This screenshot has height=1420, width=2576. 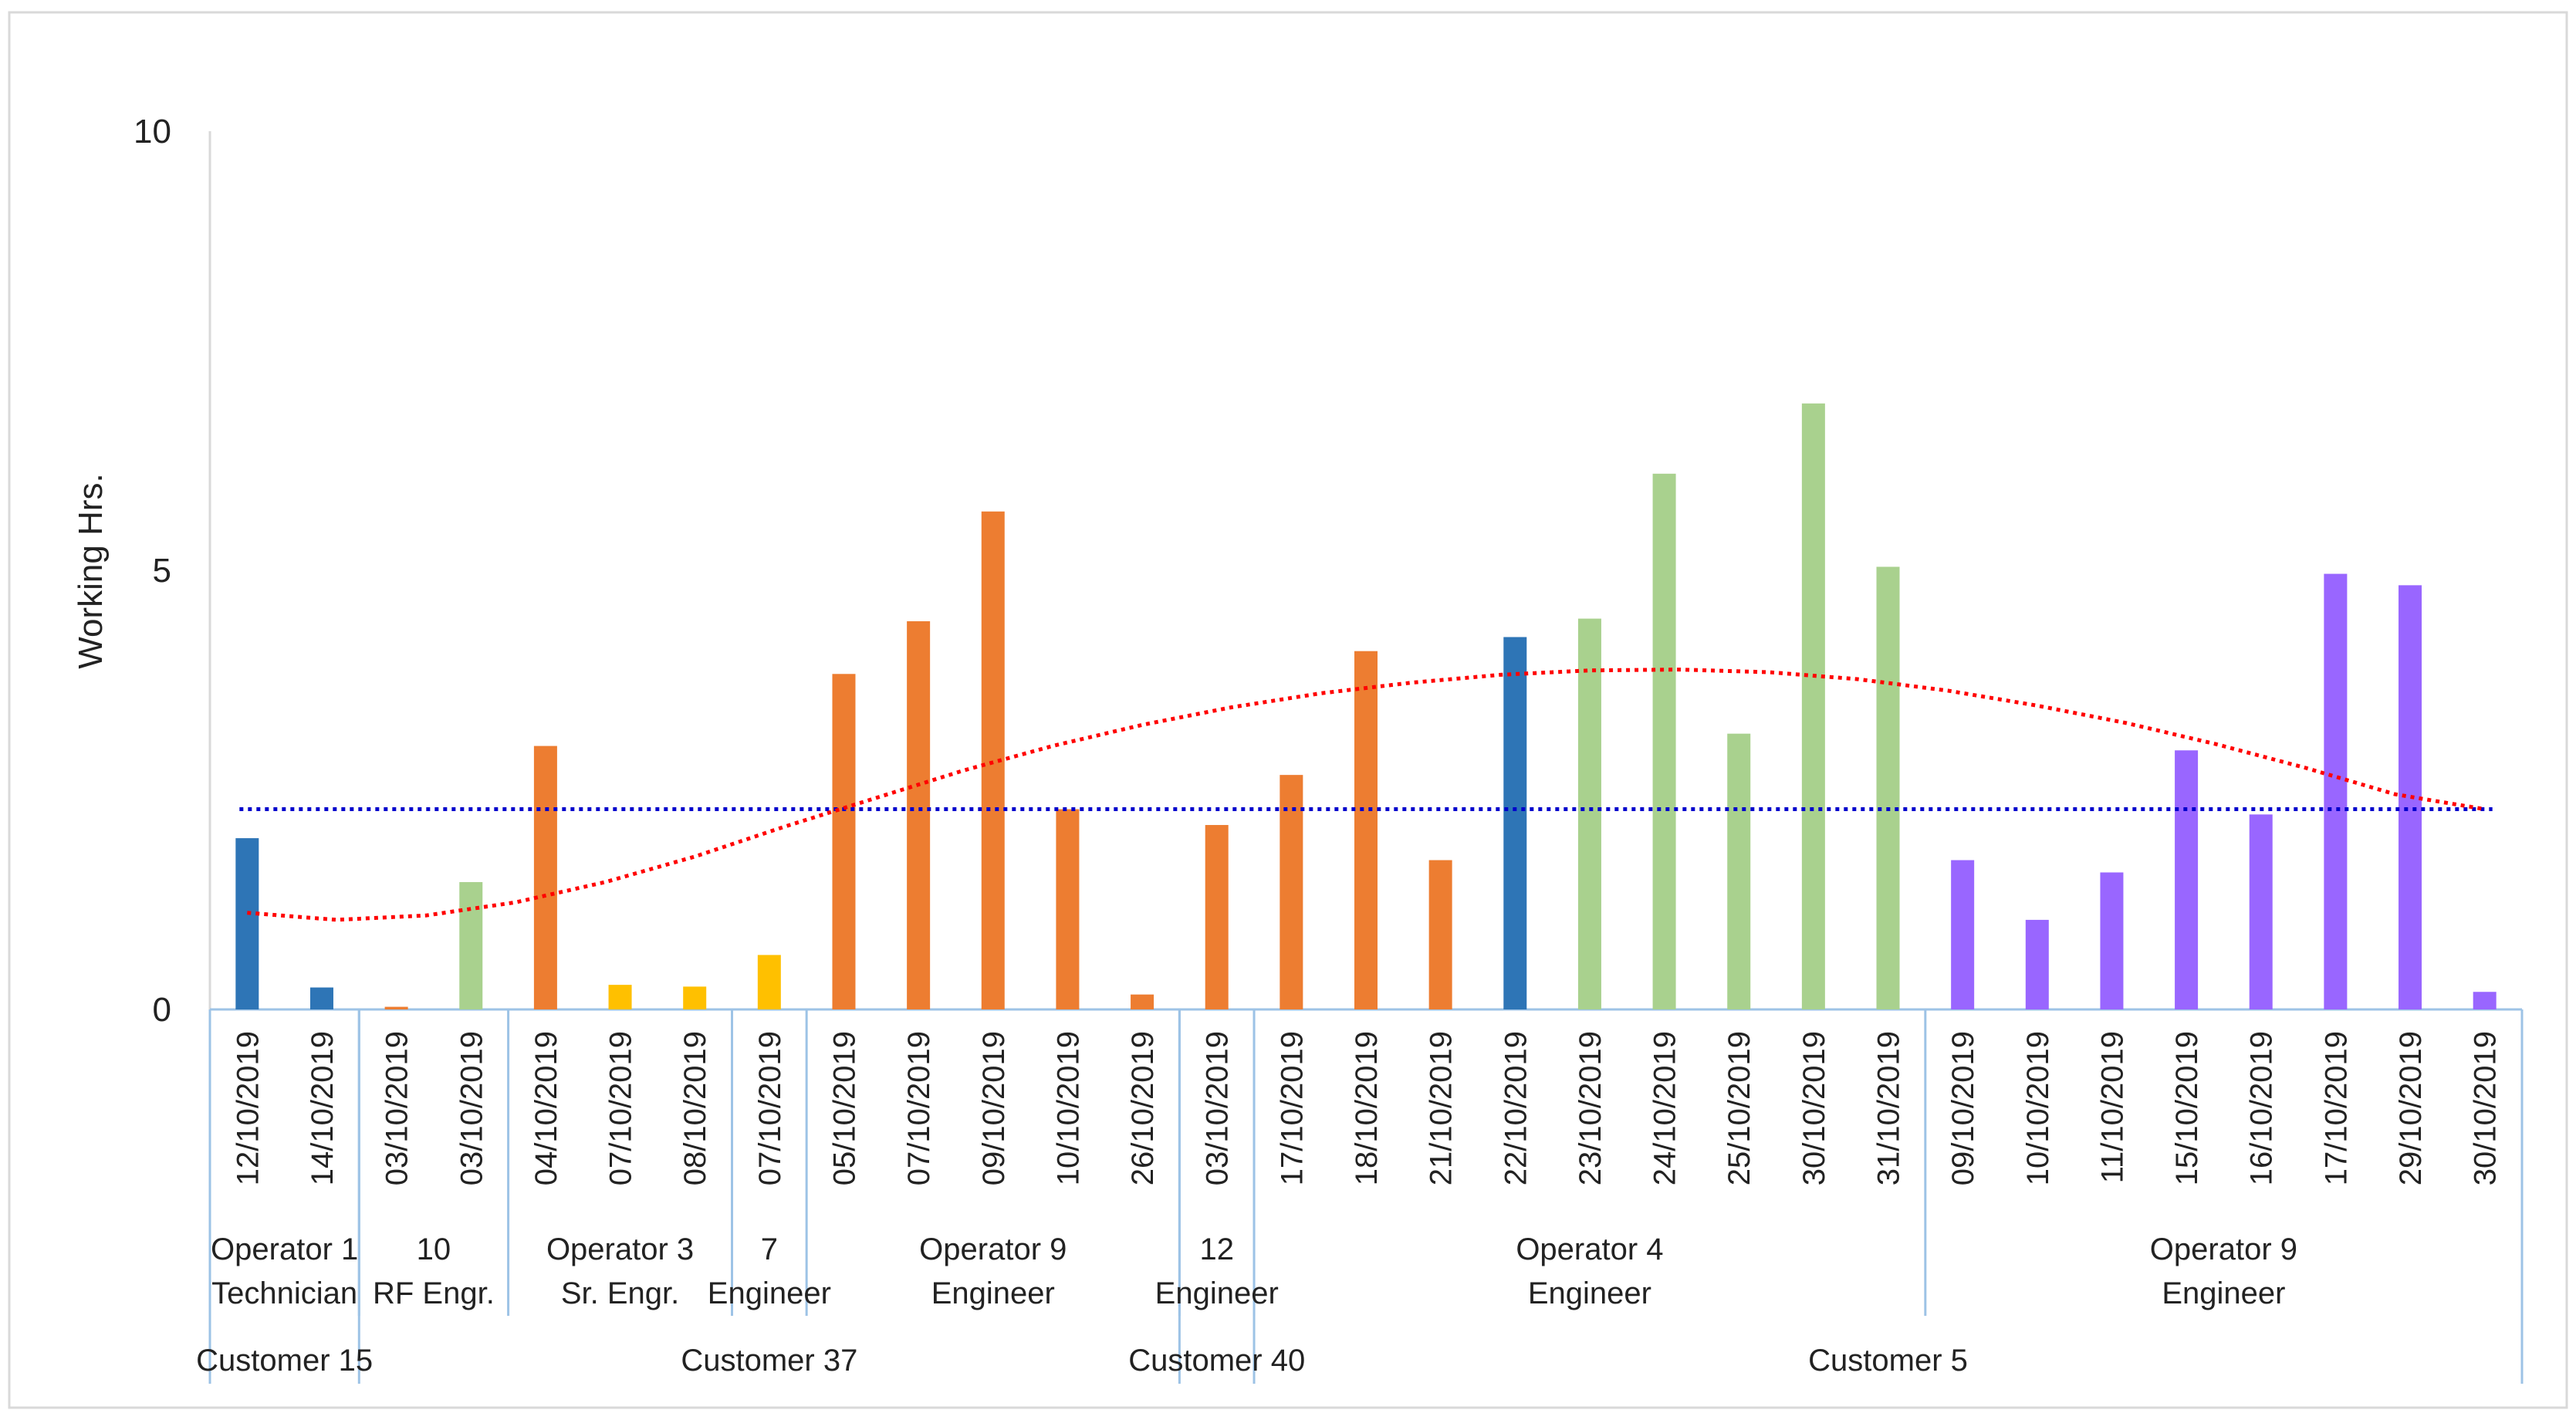 I want to click on x-tick-label: 11/10/2019, so click(x=2112, y=1107).